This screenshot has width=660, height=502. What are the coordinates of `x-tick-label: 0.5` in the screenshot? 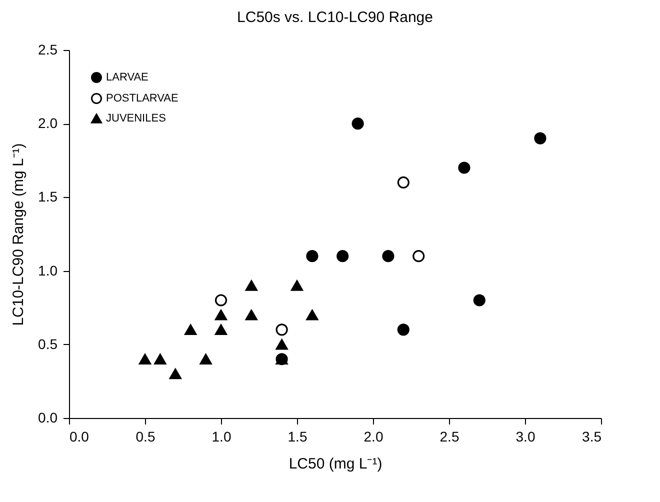 It's located at (146, 436).